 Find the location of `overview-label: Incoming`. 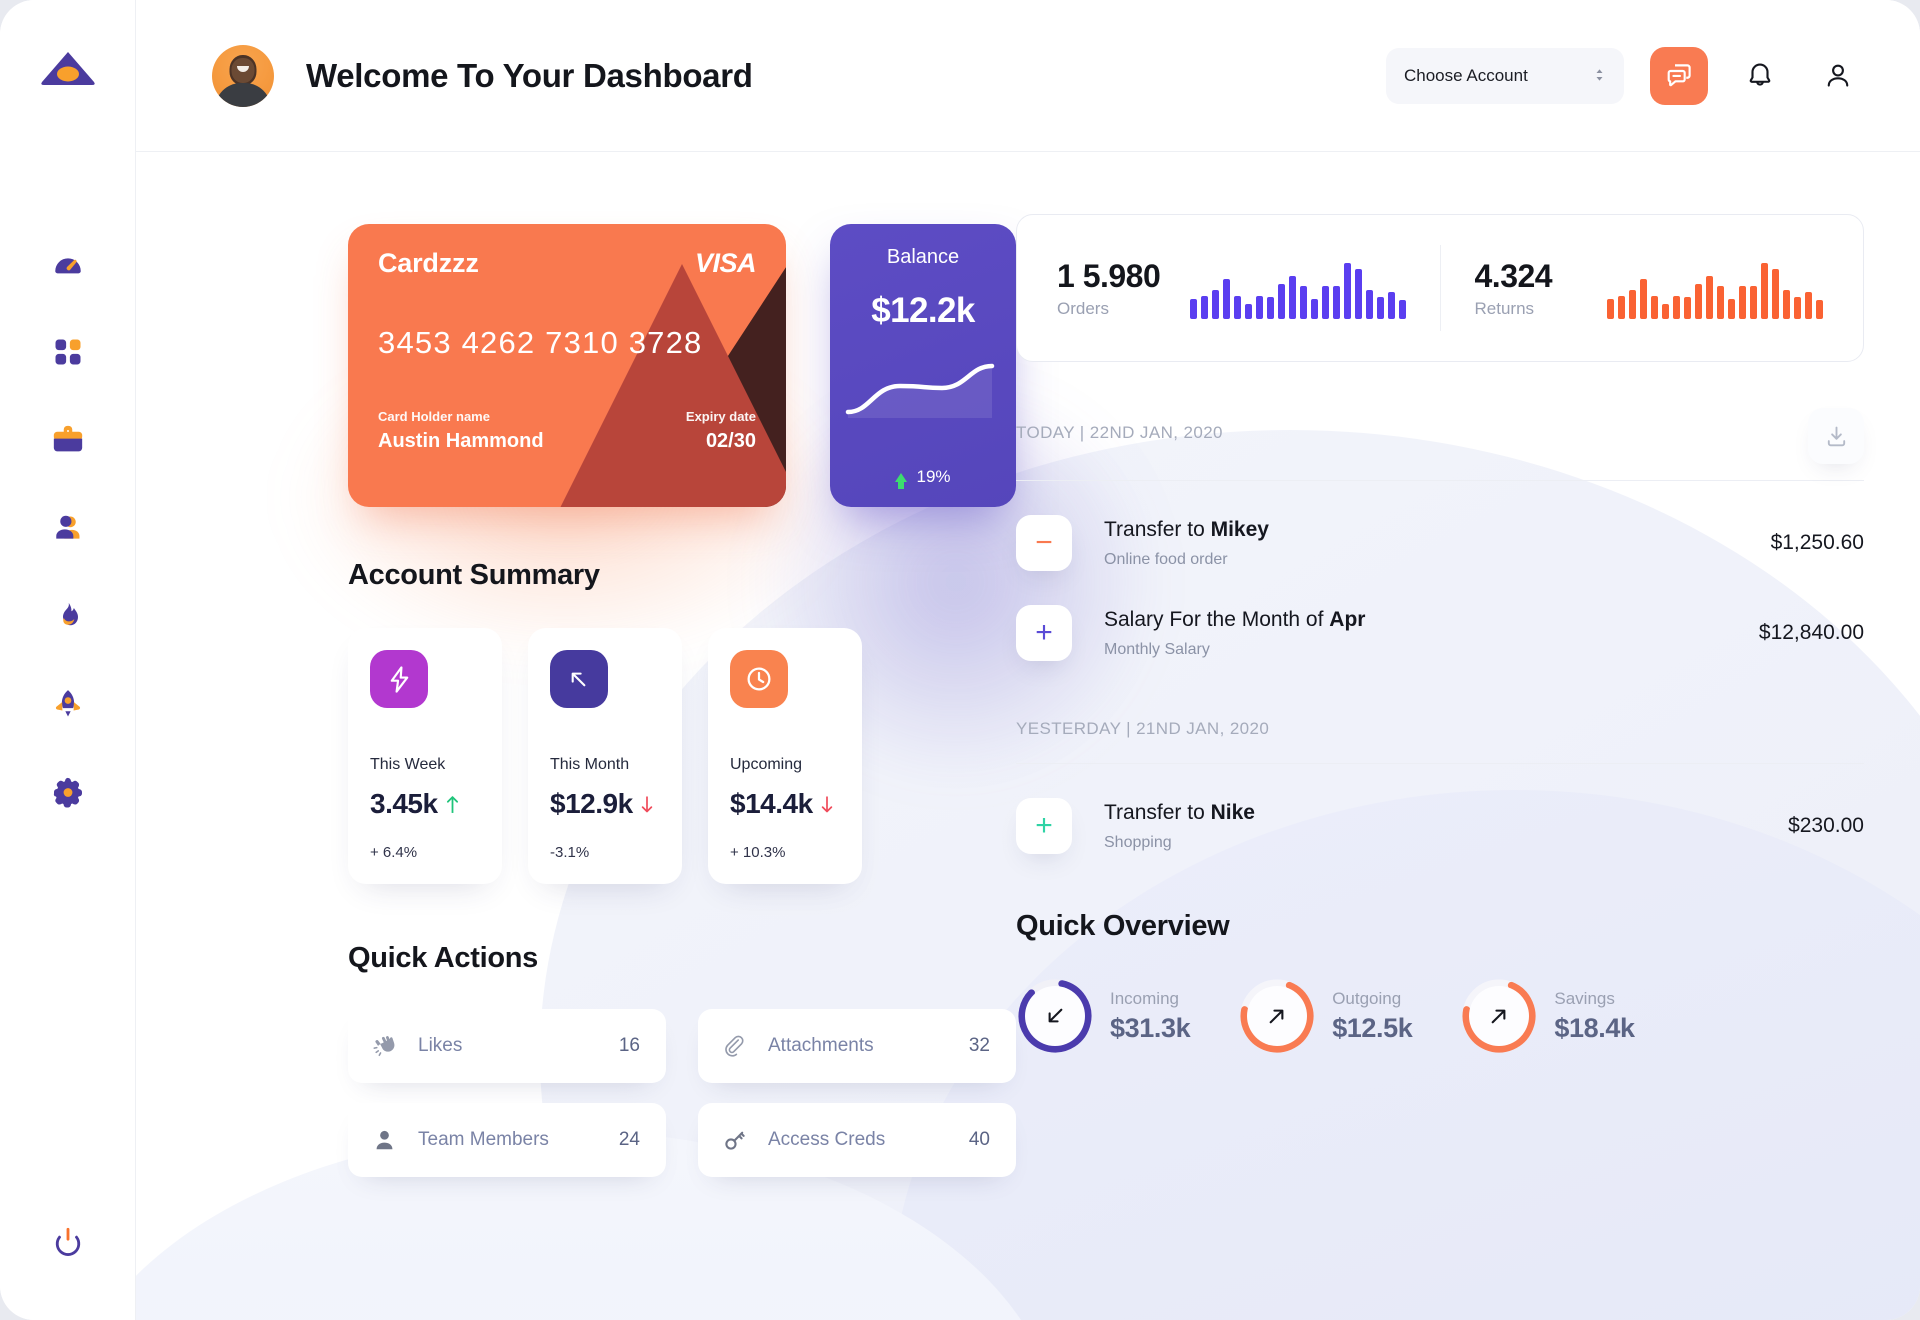

overview-label: Incoming is located at coordinates (1144, 998).